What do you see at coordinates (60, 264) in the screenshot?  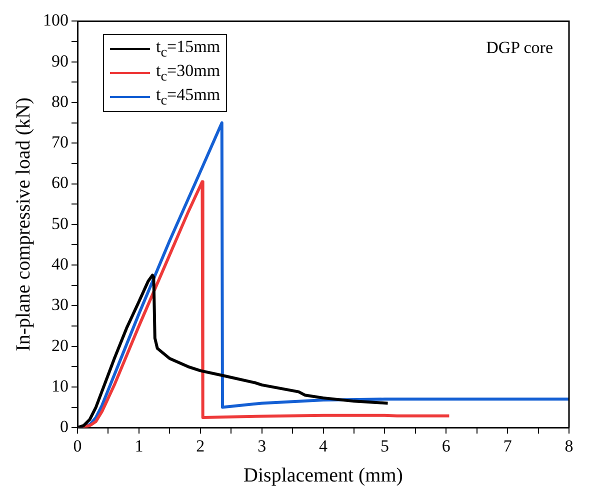 I see `y-tick-label: 40` at bounding box center [60, 264].